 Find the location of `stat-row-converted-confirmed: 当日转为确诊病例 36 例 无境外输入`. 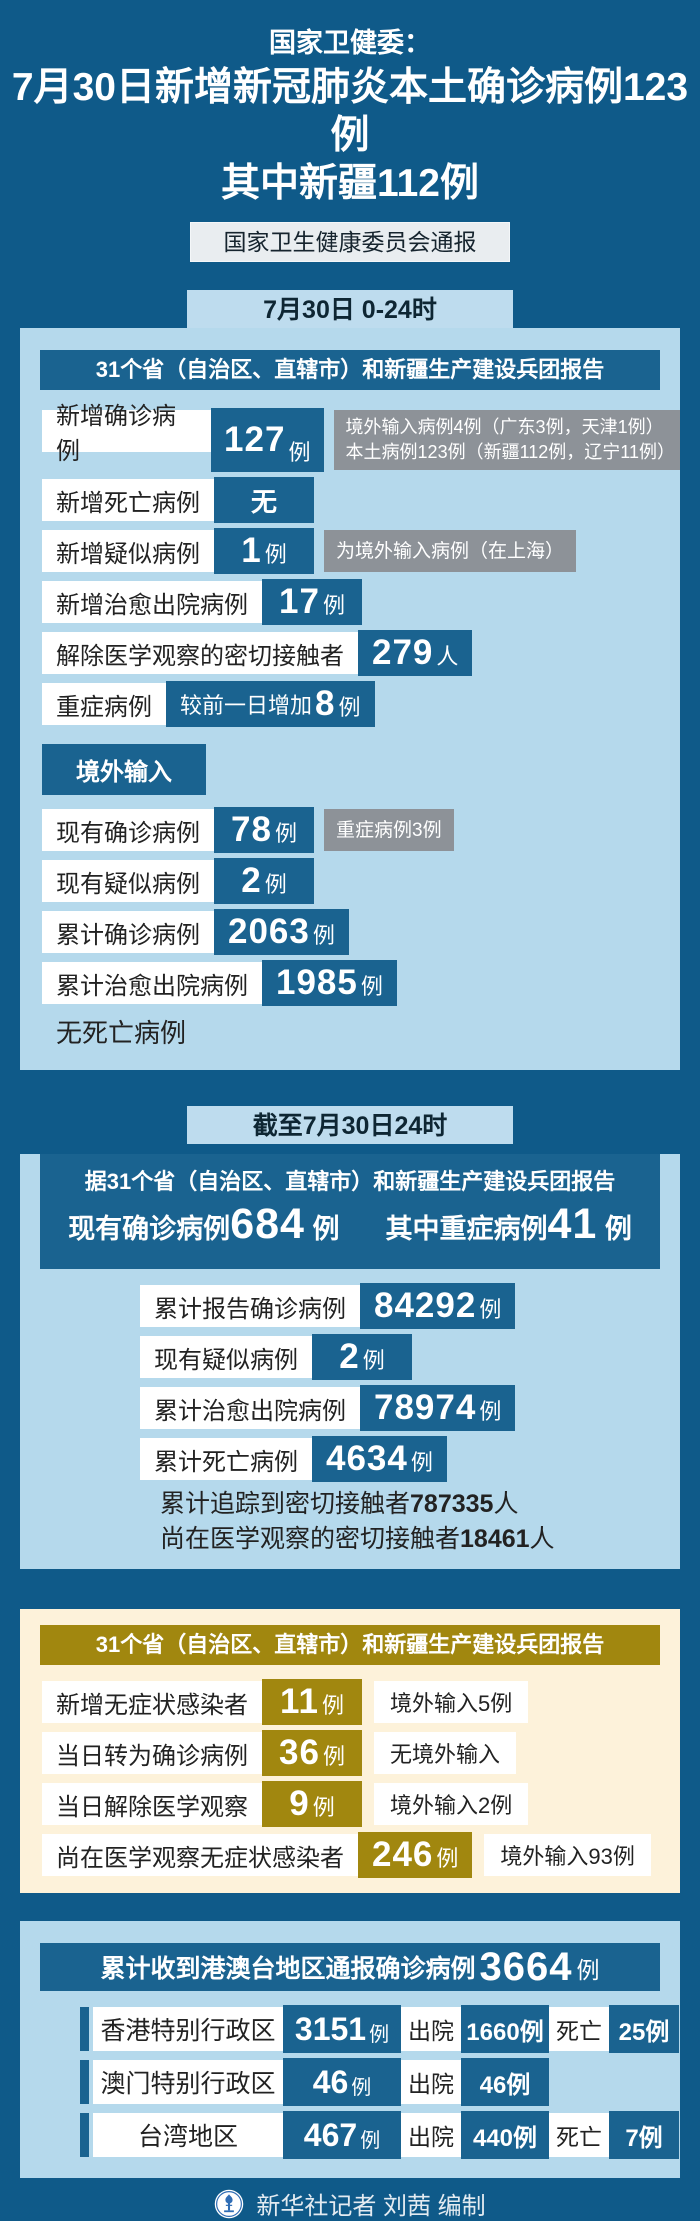

stat-row-converted-confirmed: 当日转为确诊病例 36 例 无境外输入 is located at coordinates (361, 1753).